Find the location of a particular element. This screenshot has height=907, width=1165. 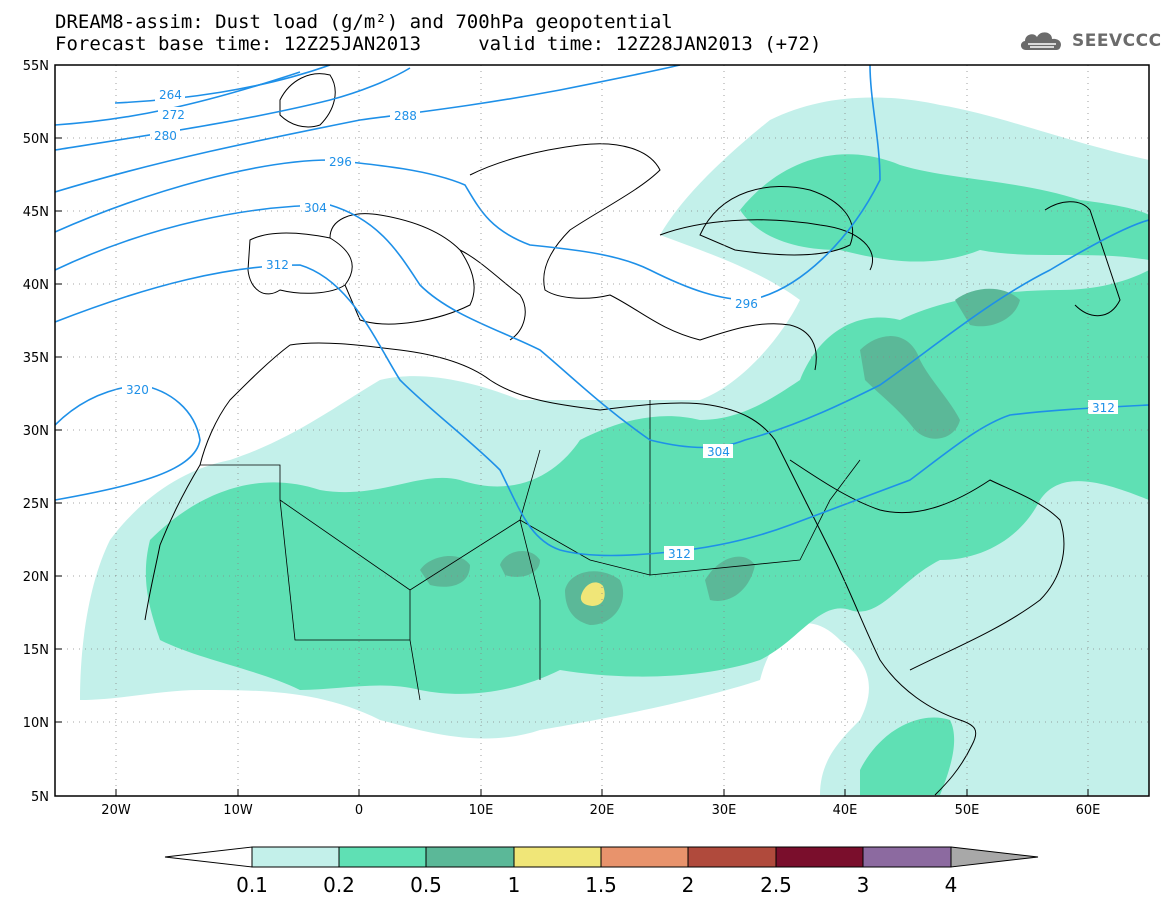

colorbar-tick-4: 4 is located at coordinates (951, 885).